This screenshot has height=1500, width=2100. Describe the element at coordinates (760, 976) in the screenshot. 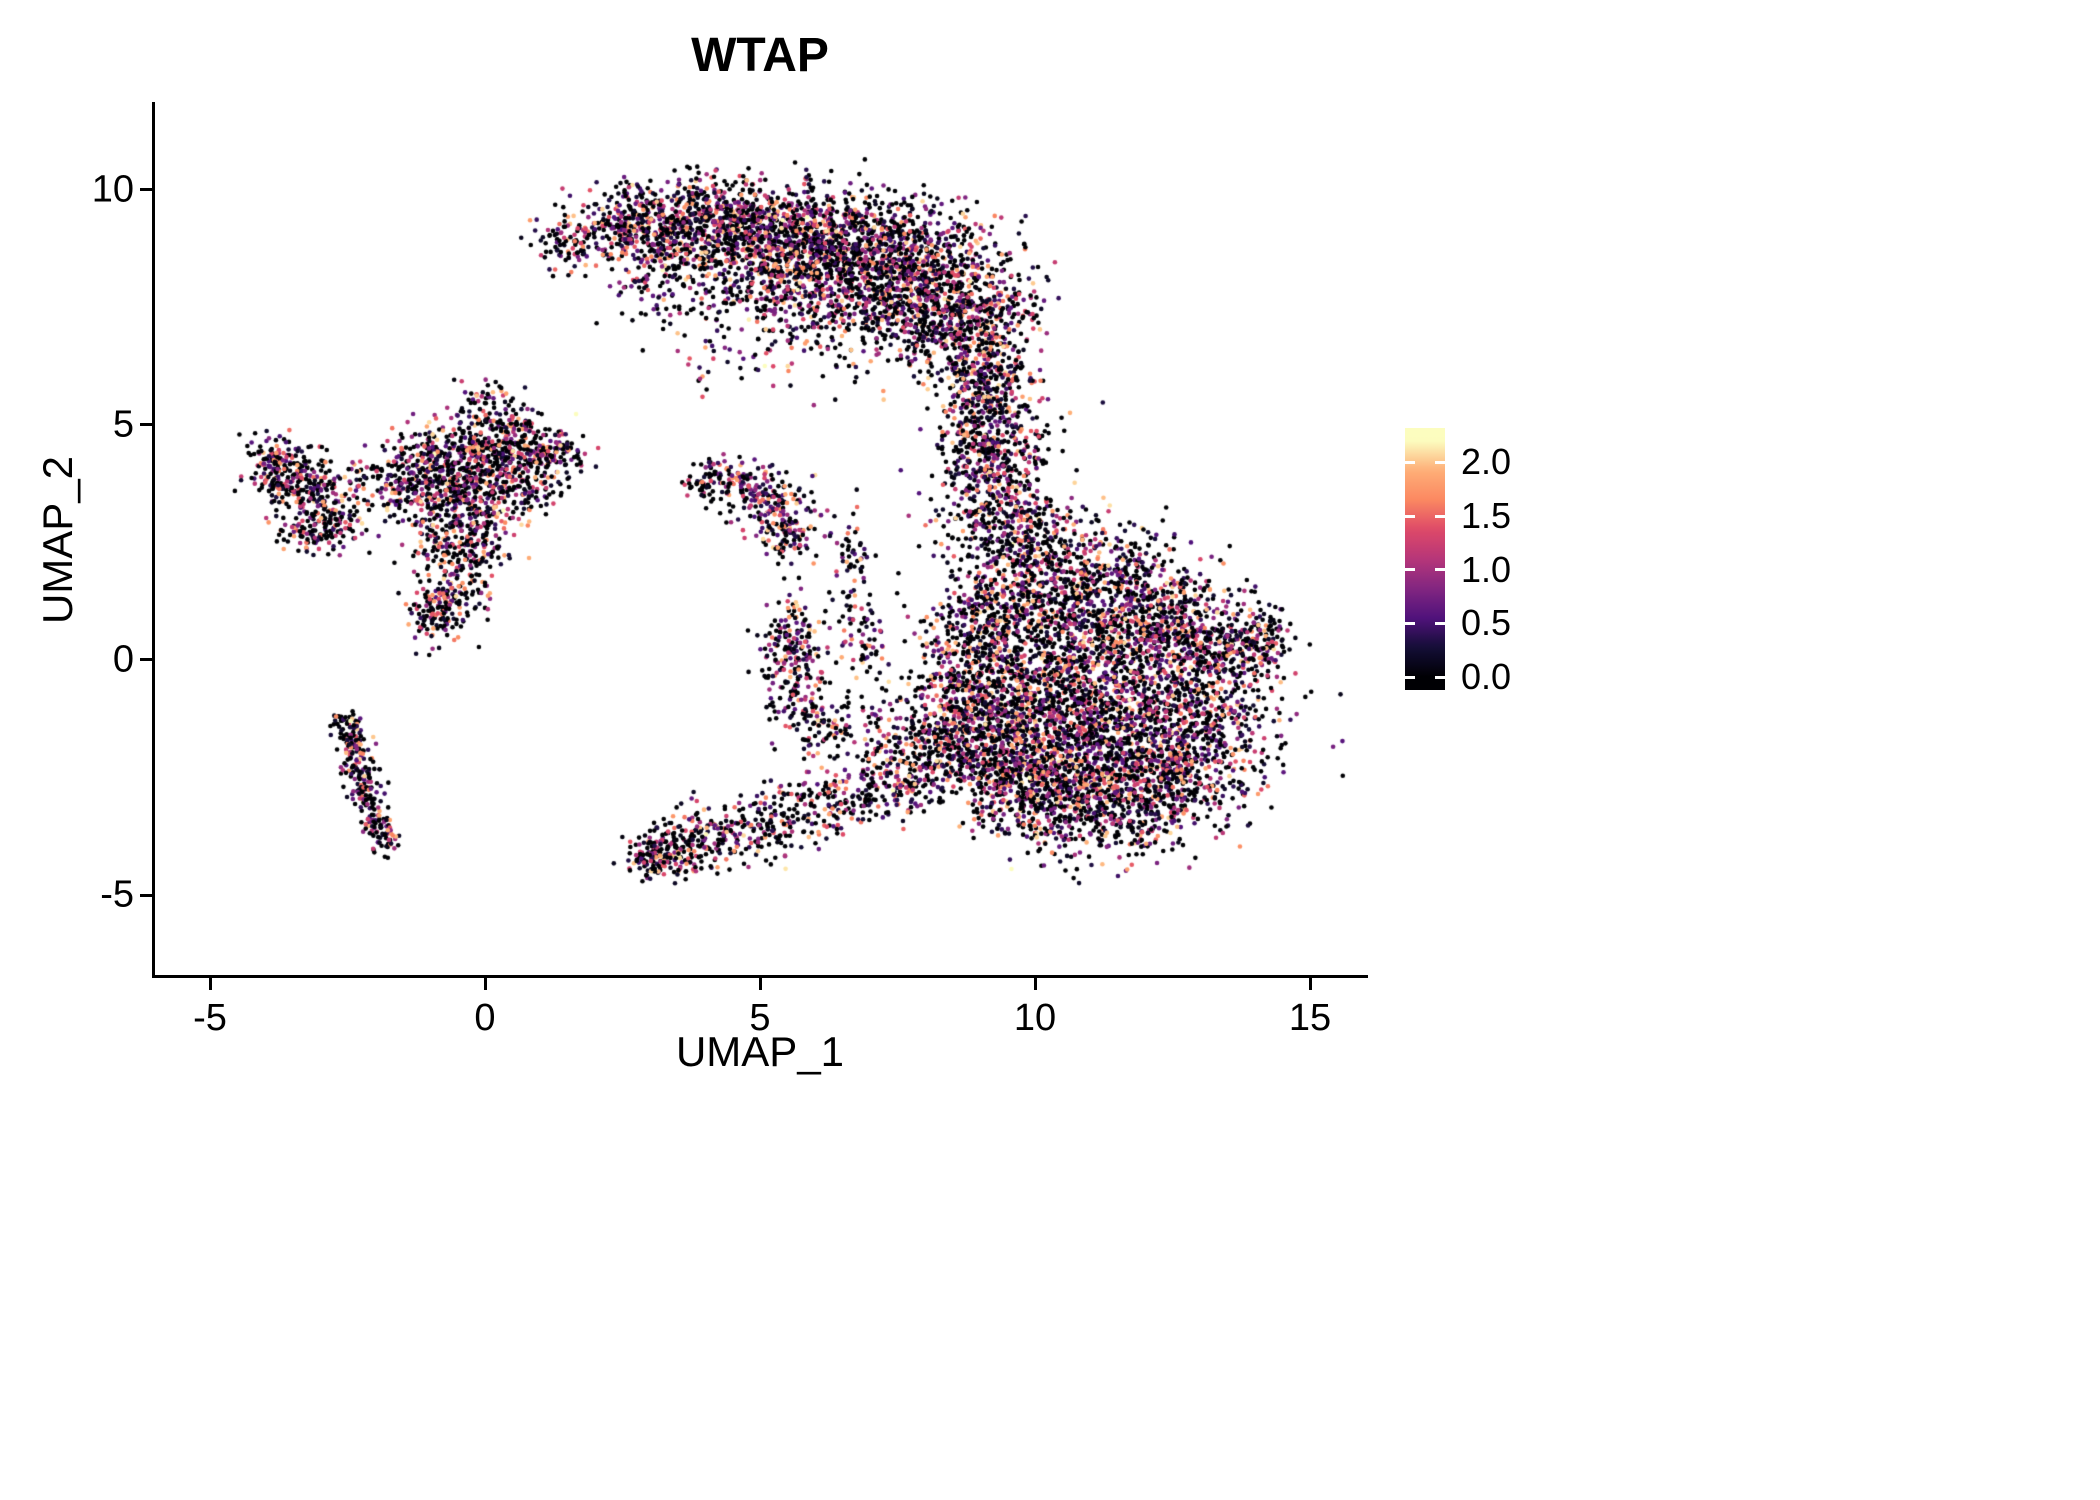

I see `x-axis-line` at that location.